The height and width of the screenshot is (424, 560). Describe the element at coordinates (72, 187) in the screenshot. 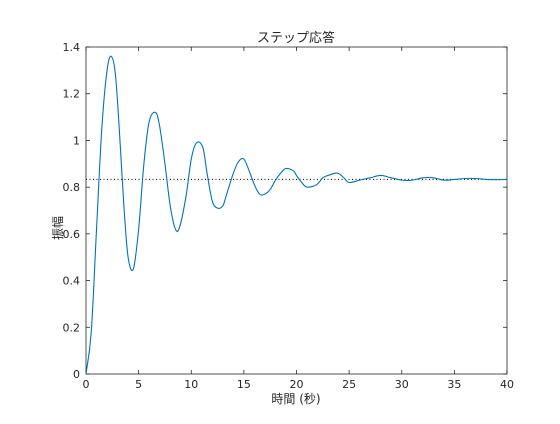

I see `y-tick-label: 0.8` at that location.